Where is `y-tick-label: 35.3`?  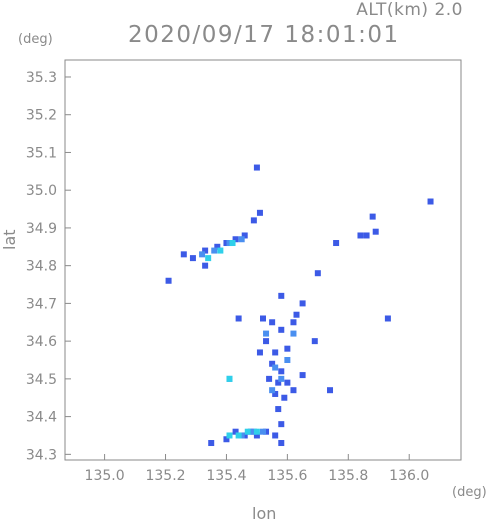 y-tick-label: 35.3 is located at coordinates (41, 78).